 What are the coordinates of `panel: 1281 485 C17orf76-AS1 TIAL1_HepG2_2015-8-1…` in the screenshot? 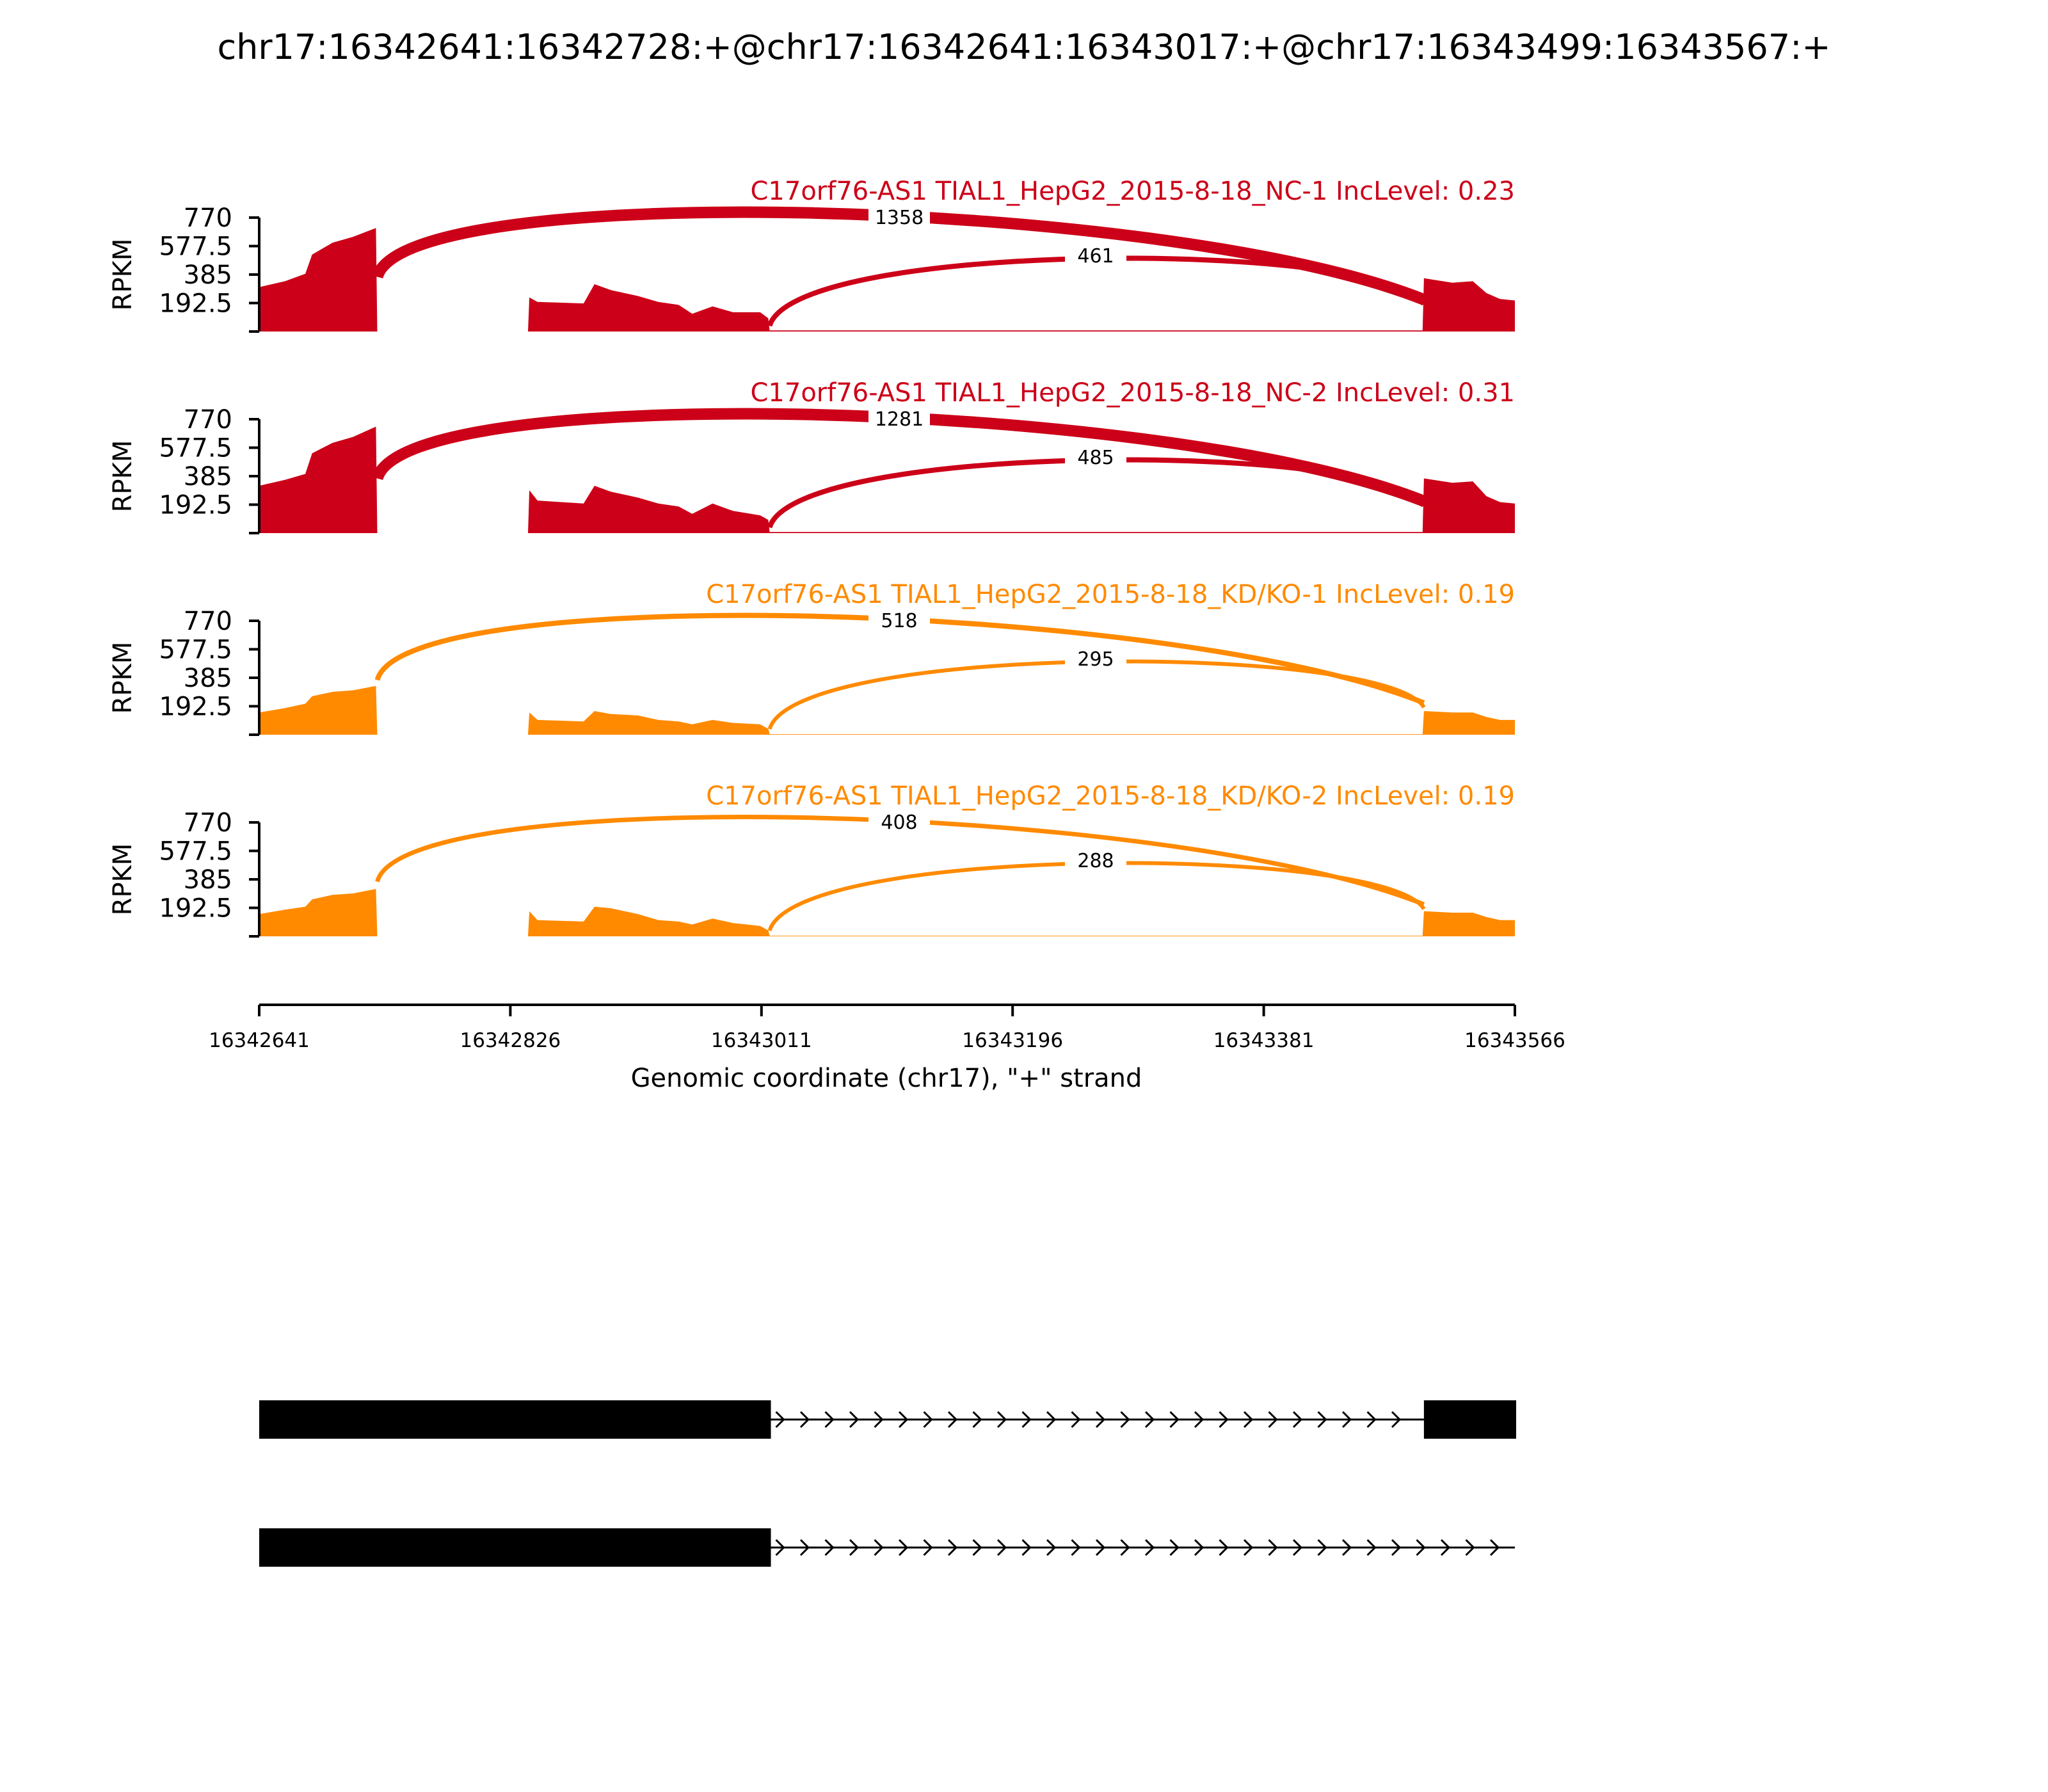 It's located at (812, 456).